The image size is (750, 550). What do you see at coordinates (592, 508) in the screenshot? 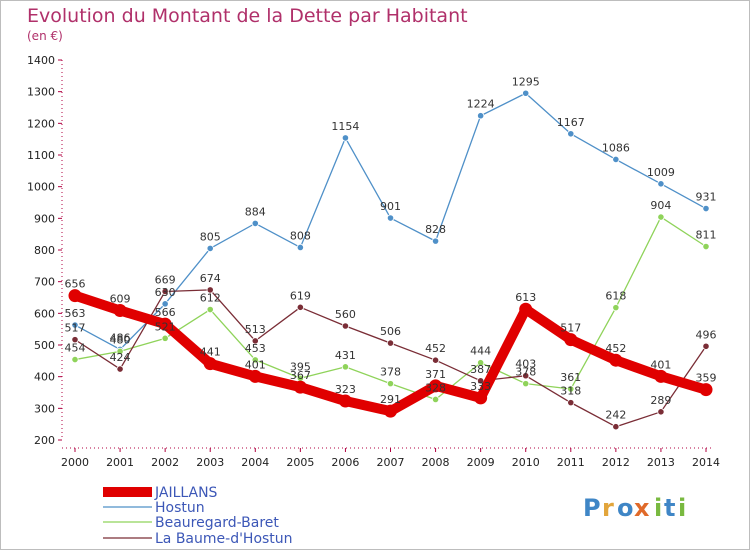
I see `logo-letter: P` at bounding box center [592, 508].